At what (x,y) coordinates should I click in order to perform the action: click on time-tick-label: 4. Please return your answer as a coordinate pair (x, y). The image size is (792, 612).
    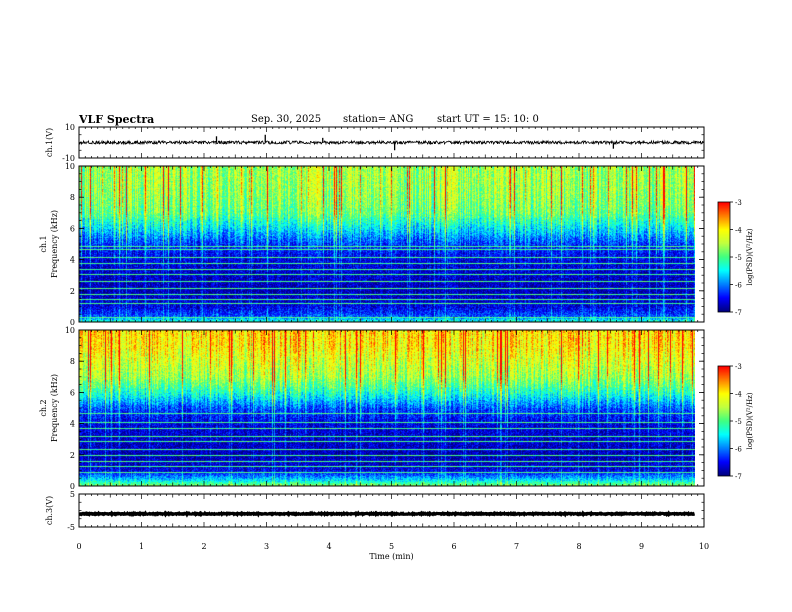
    Looking at the image, I should click on (328, 546).